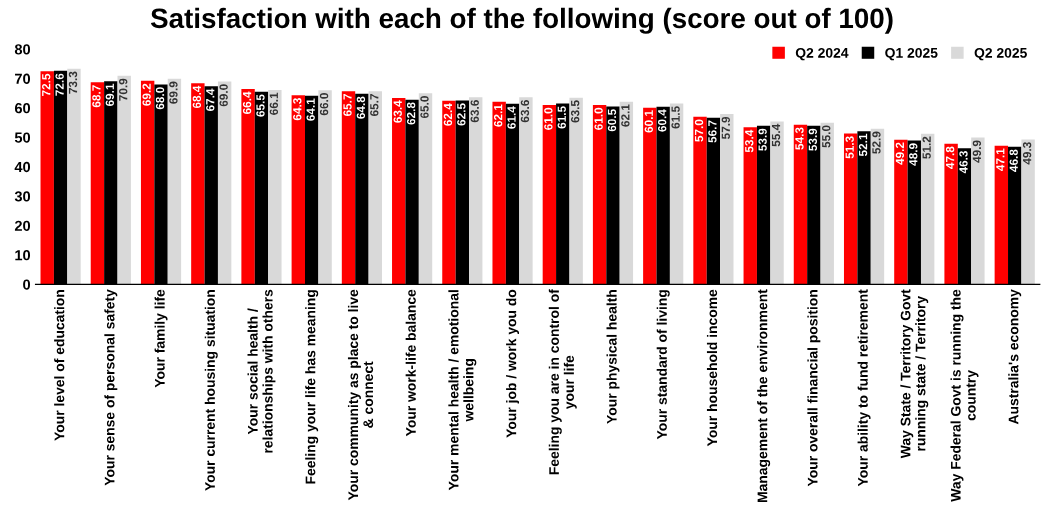 This screenshot has height=517, width=1044. Describe the element at coordinates (663, 365) in the screenshot. I see `x-tick-label: Your standard of living` at that location.